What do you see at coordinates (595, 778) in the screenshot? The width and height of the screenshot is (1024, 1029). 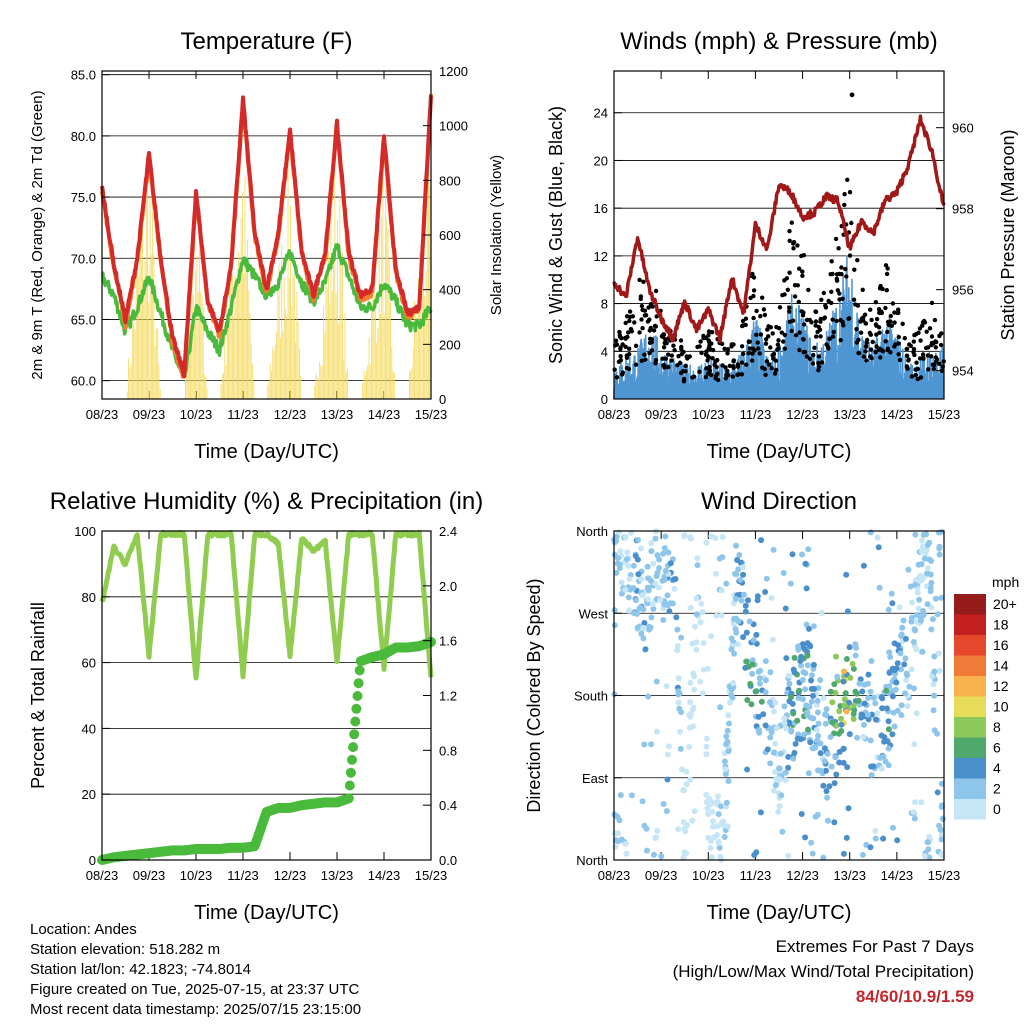 I see `dir-ytick-label: East` at bounding box center [595, 778].